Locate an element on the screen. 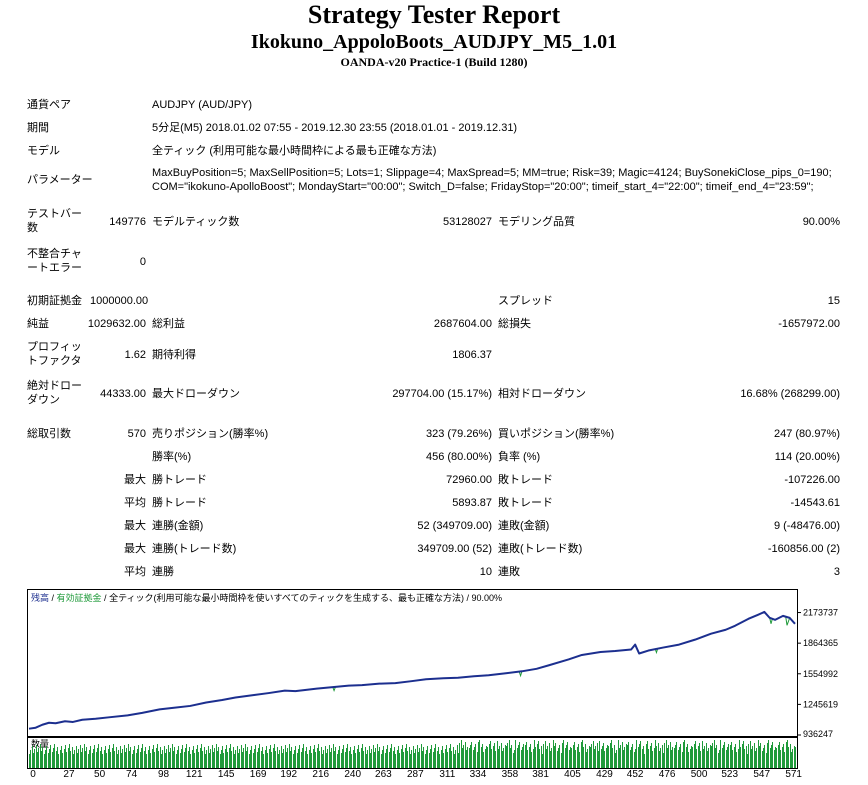 The height and width of the screenshot is (785, 868). x-tick-label: 429 is located at coordinates (604, 774).